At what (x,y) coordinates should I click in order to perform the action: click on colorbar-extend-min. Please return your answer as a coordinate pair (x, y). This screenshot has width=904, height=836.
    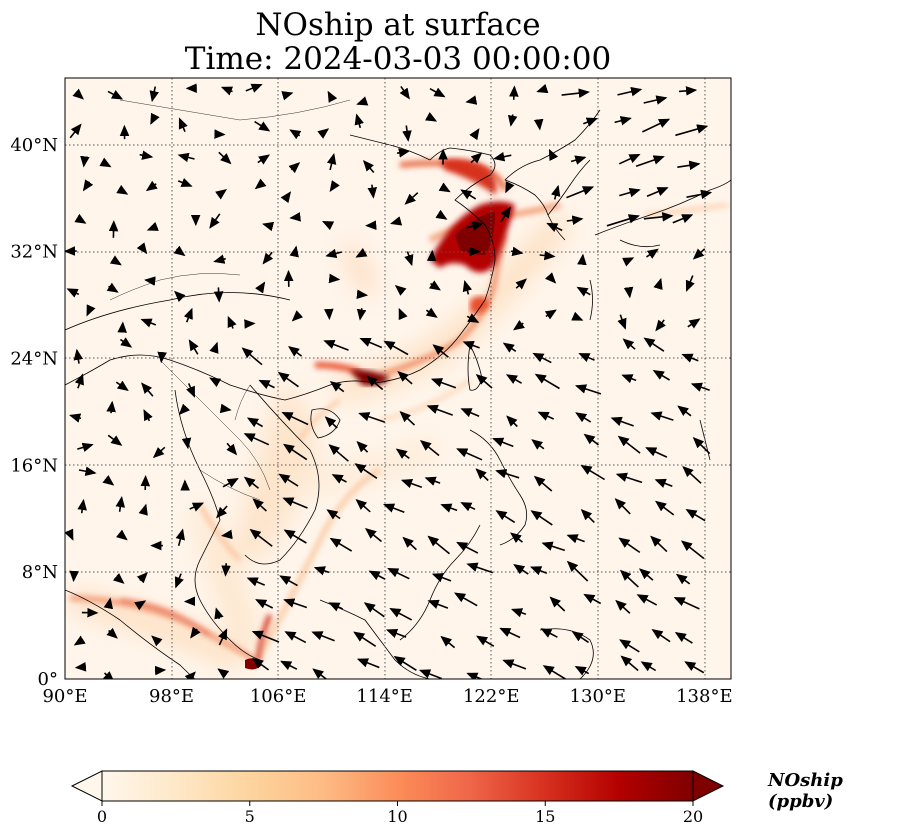
    Looking at the image, I should click on (86, 786).